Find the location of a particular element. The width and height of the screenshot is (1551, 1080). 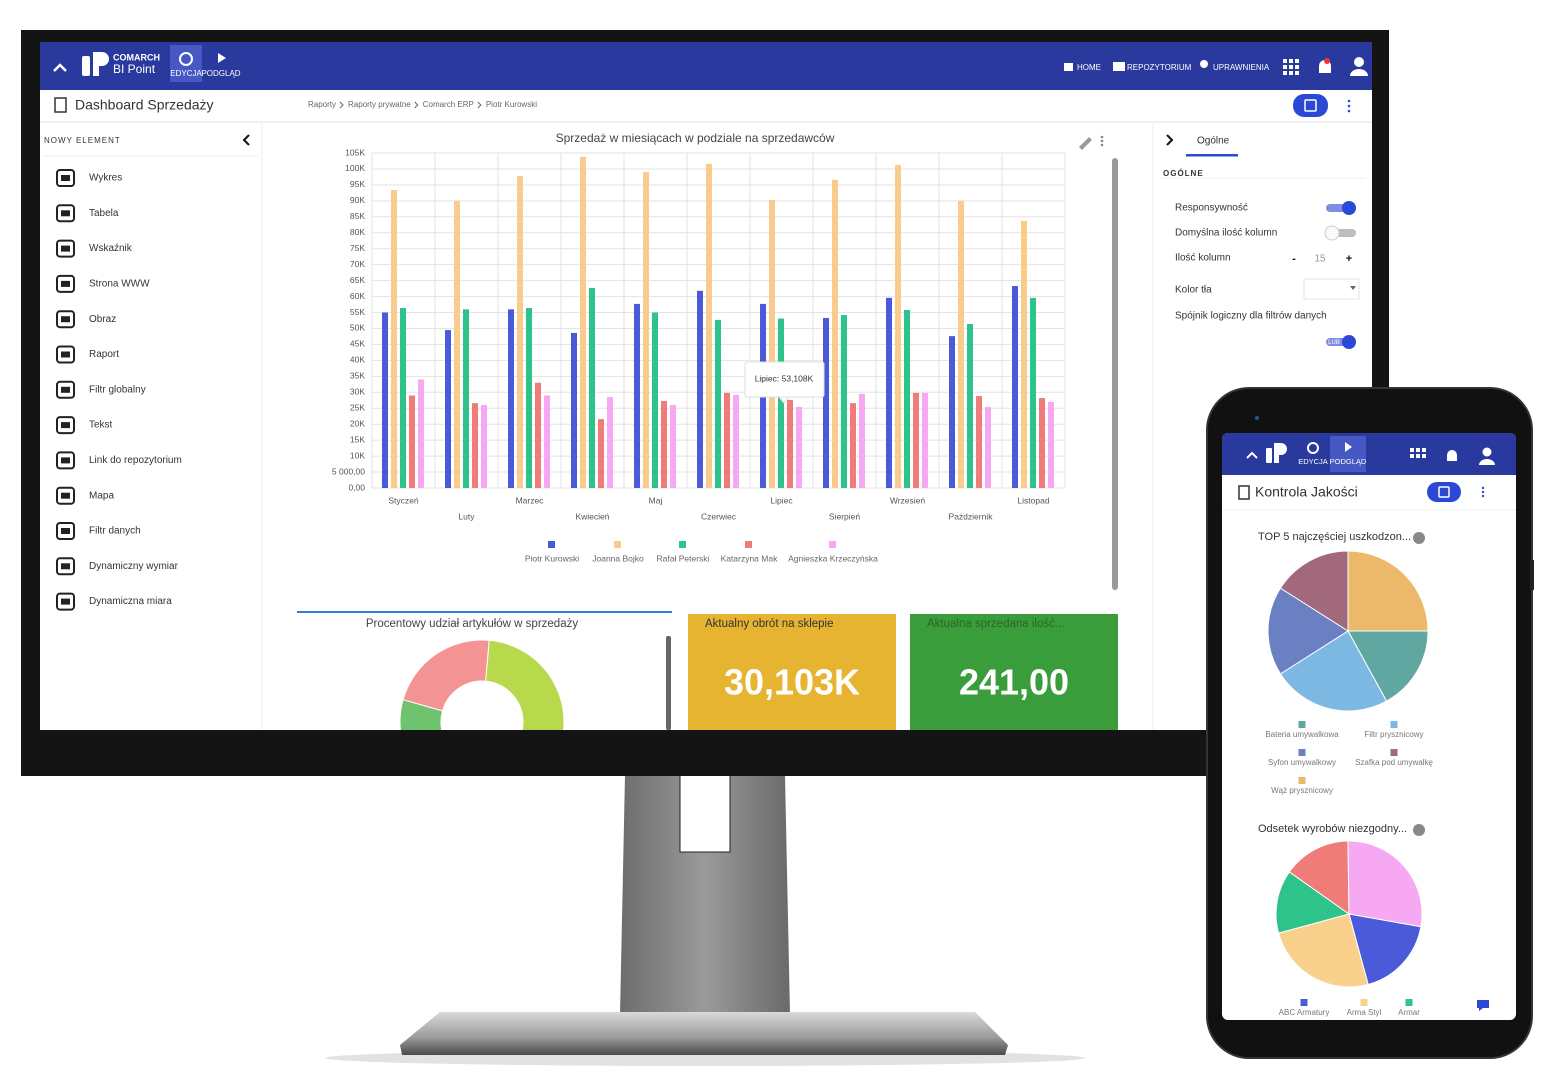

play-icon is located at coordinates (222, 58).